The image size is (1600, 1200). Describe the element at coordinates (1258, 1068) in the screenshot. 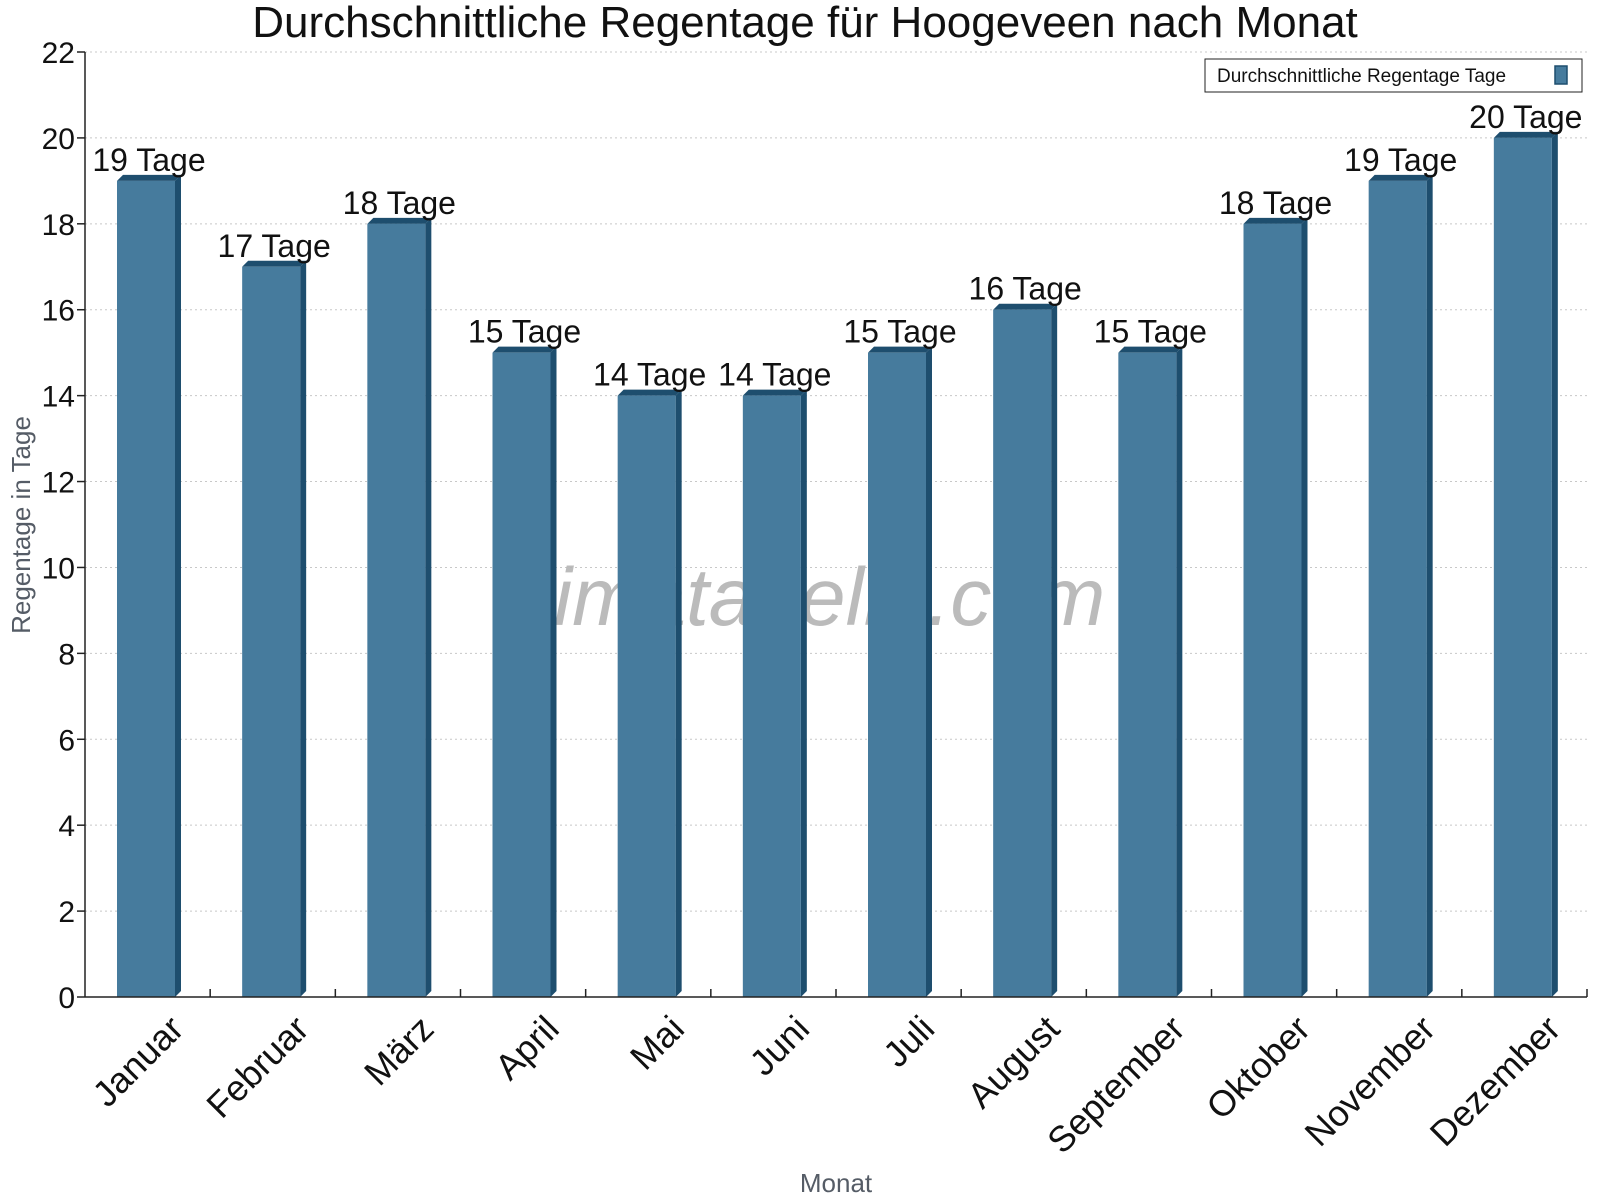

I see `x-tick-label: Oktober` at that location.